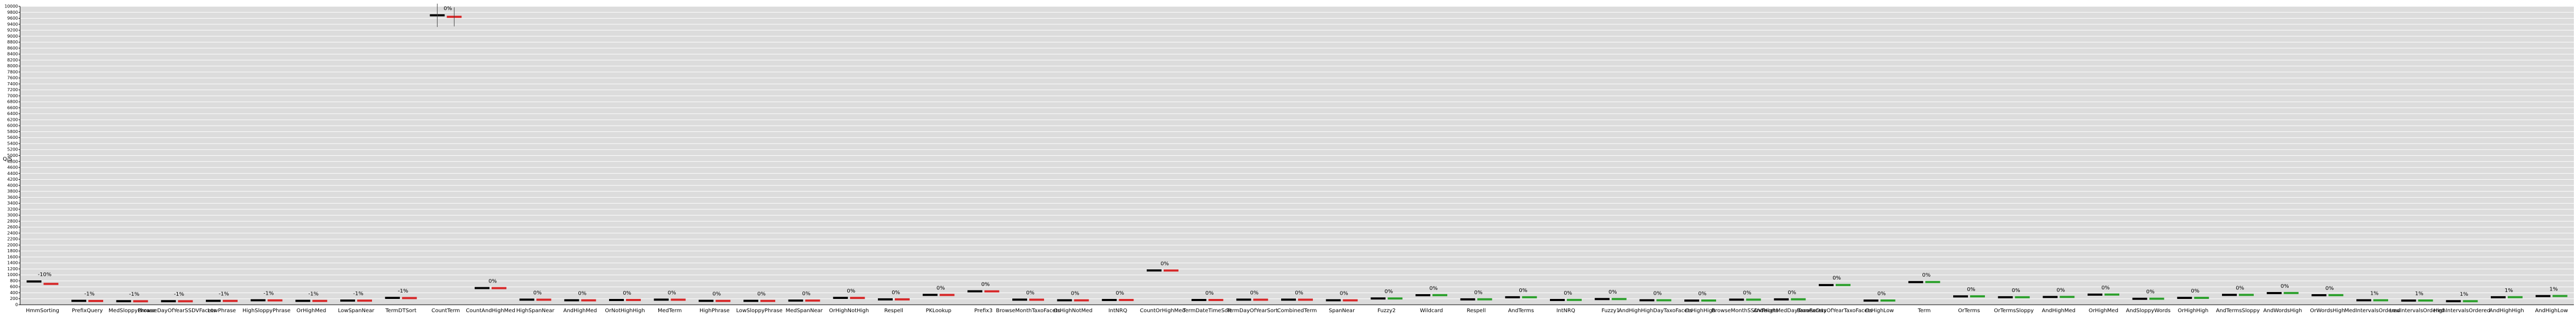  I want to click on x-tick-label: PrefixQuery, so click(87, 311).